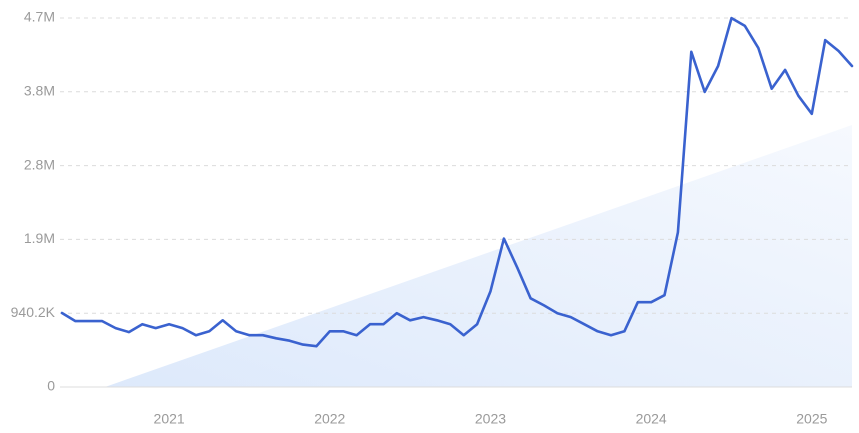 This screenshot has width=859, height=433. What do you see at coordinates (651, 419) in the screenshot?
I see `x-tick-label: 2024` at bounding box center [651, 419].